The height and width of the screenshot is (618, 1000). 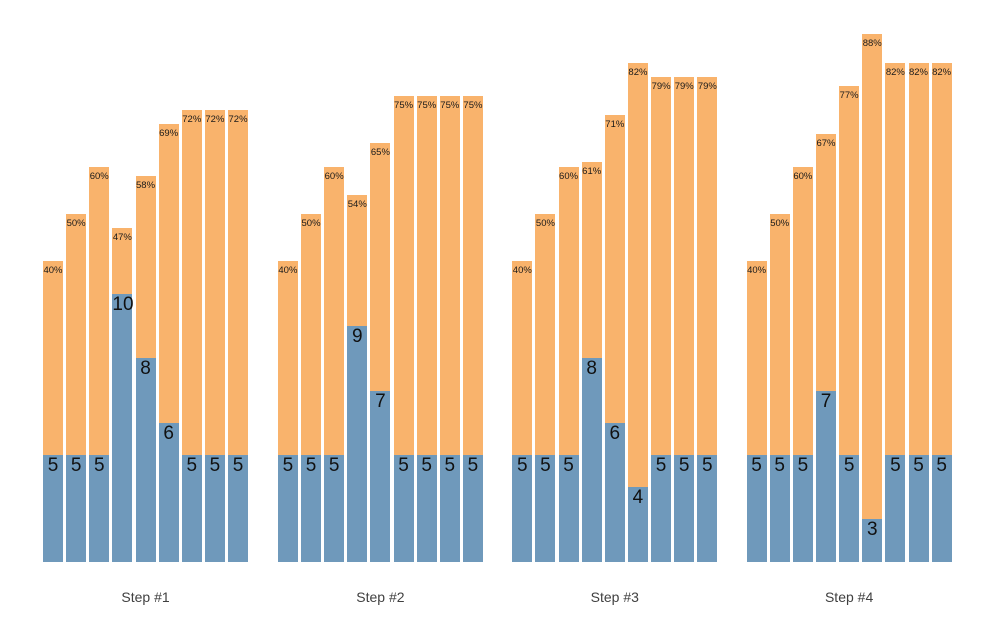 I want to click on step-label-1: Step #1, so click(x=145, y=597).